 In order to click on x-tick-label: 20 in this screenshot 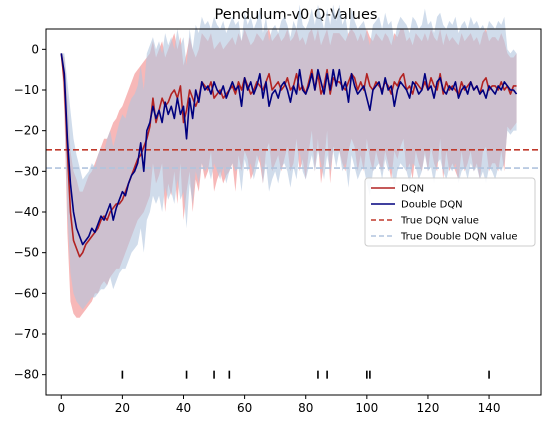, I will do `click(122, 408)`.